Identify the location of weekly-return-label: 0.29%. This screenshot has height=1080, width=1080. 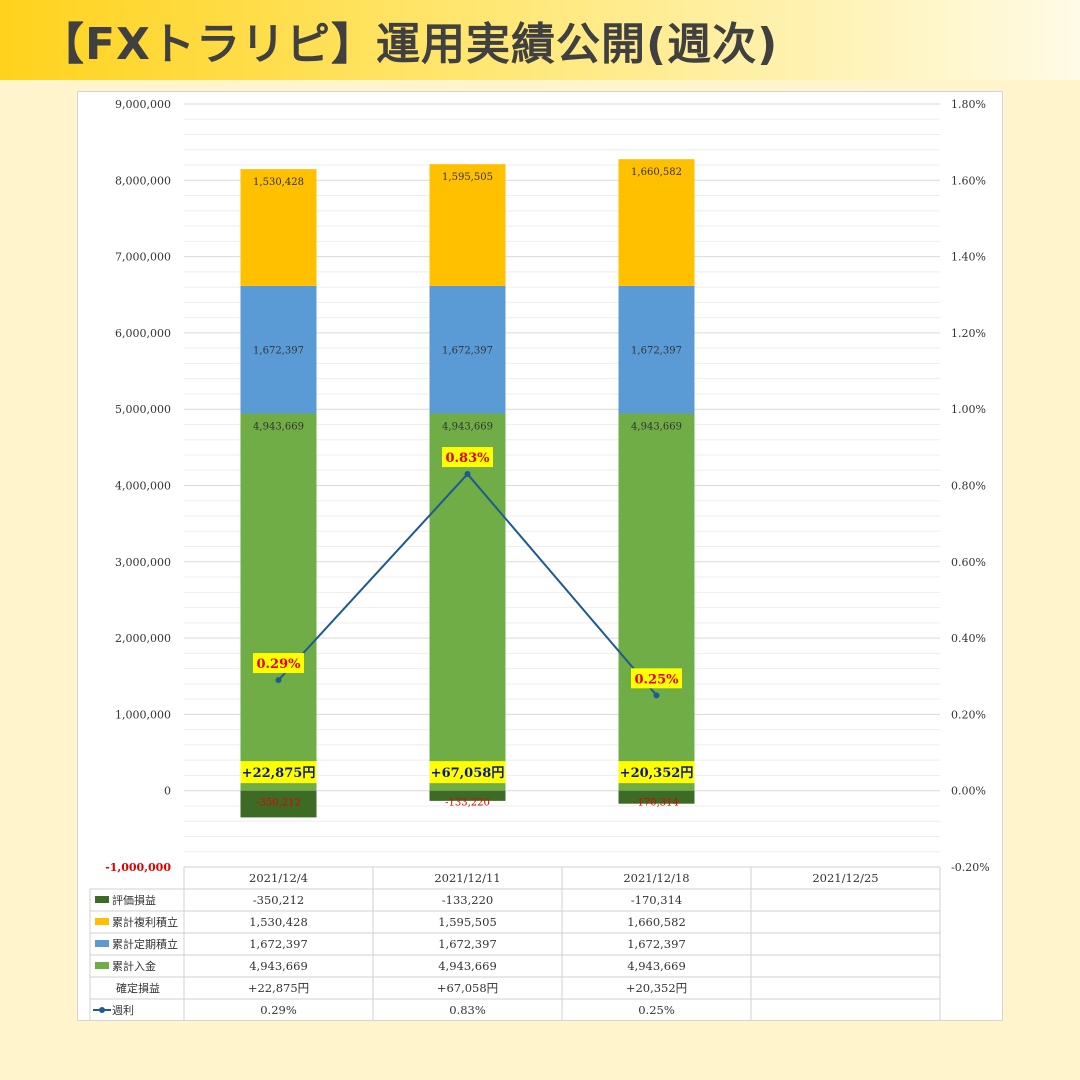
(278, 664).